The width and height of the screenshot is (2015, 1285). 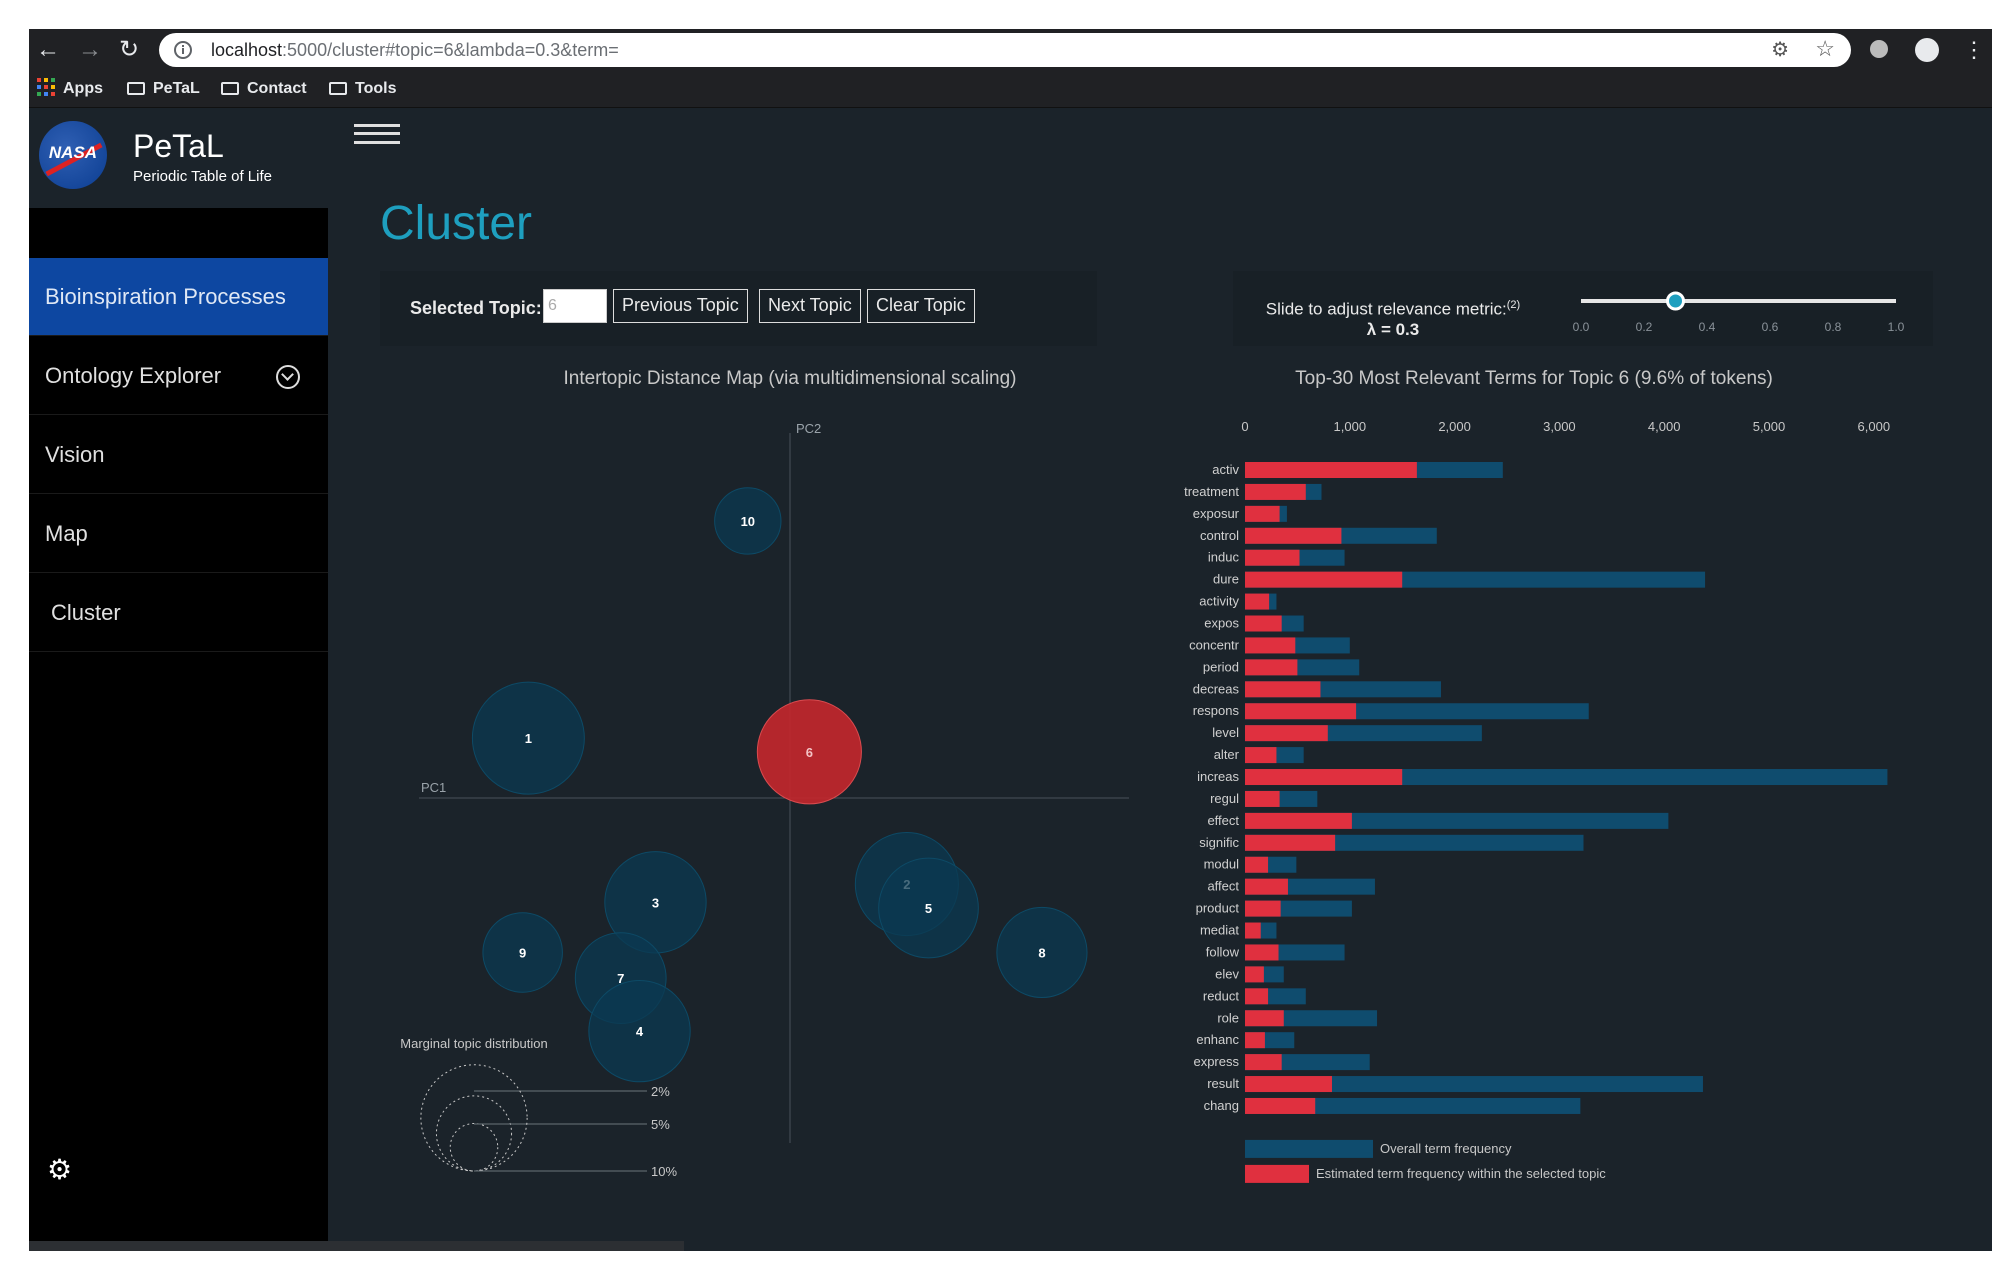 I want to click on term-label: activ, so click(x=1225, y=469).